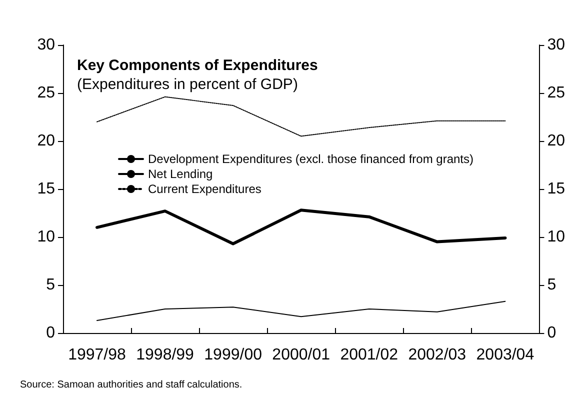 The height and width of the screenshot is (401, 578). I want to click on text: (Expenditures in percent of GDP), so click(187, 84).